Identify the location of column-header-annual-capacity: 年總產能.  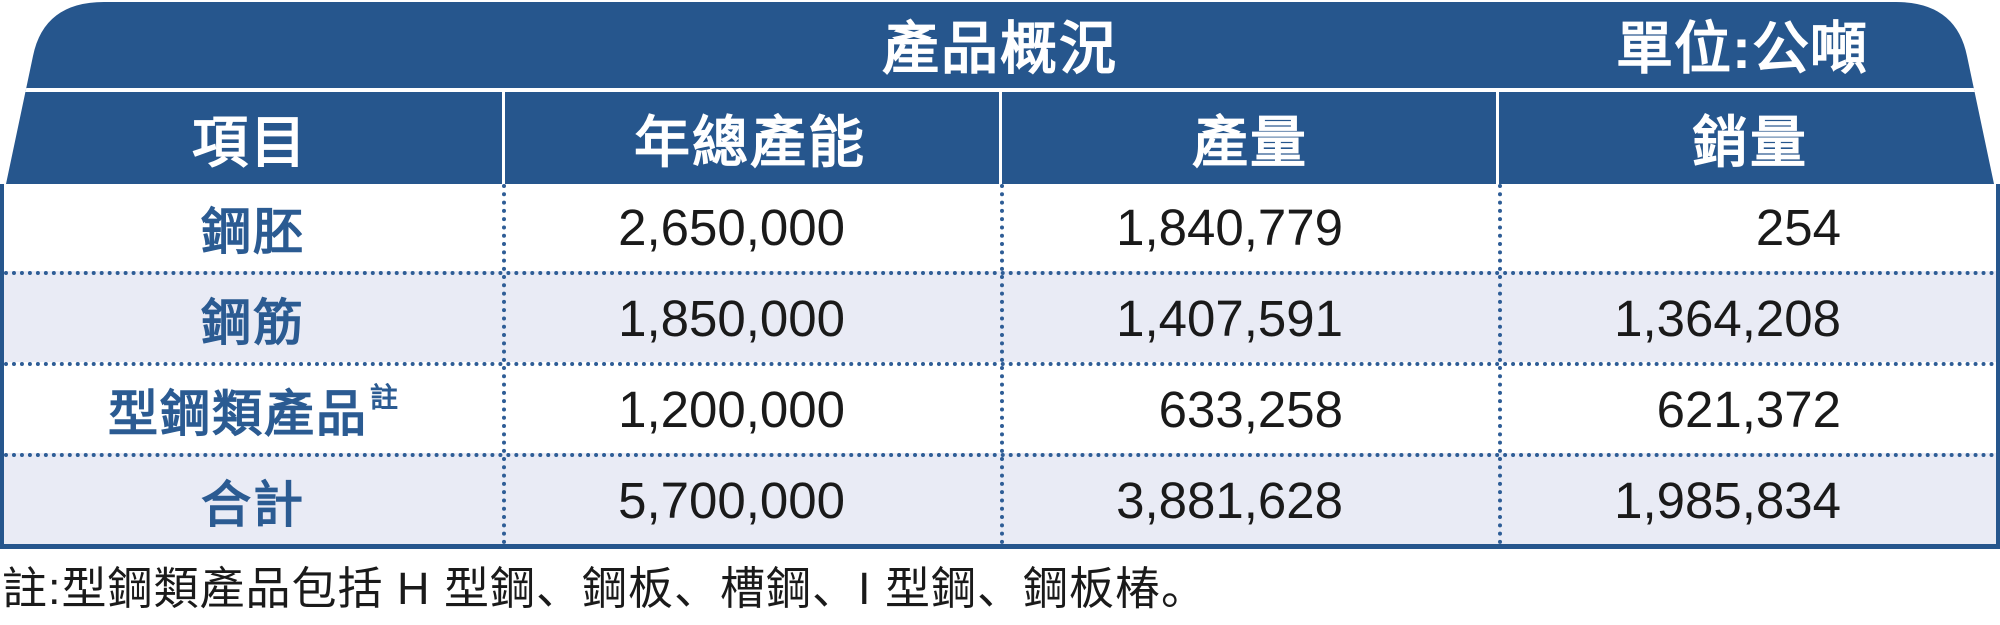
(750, 142).